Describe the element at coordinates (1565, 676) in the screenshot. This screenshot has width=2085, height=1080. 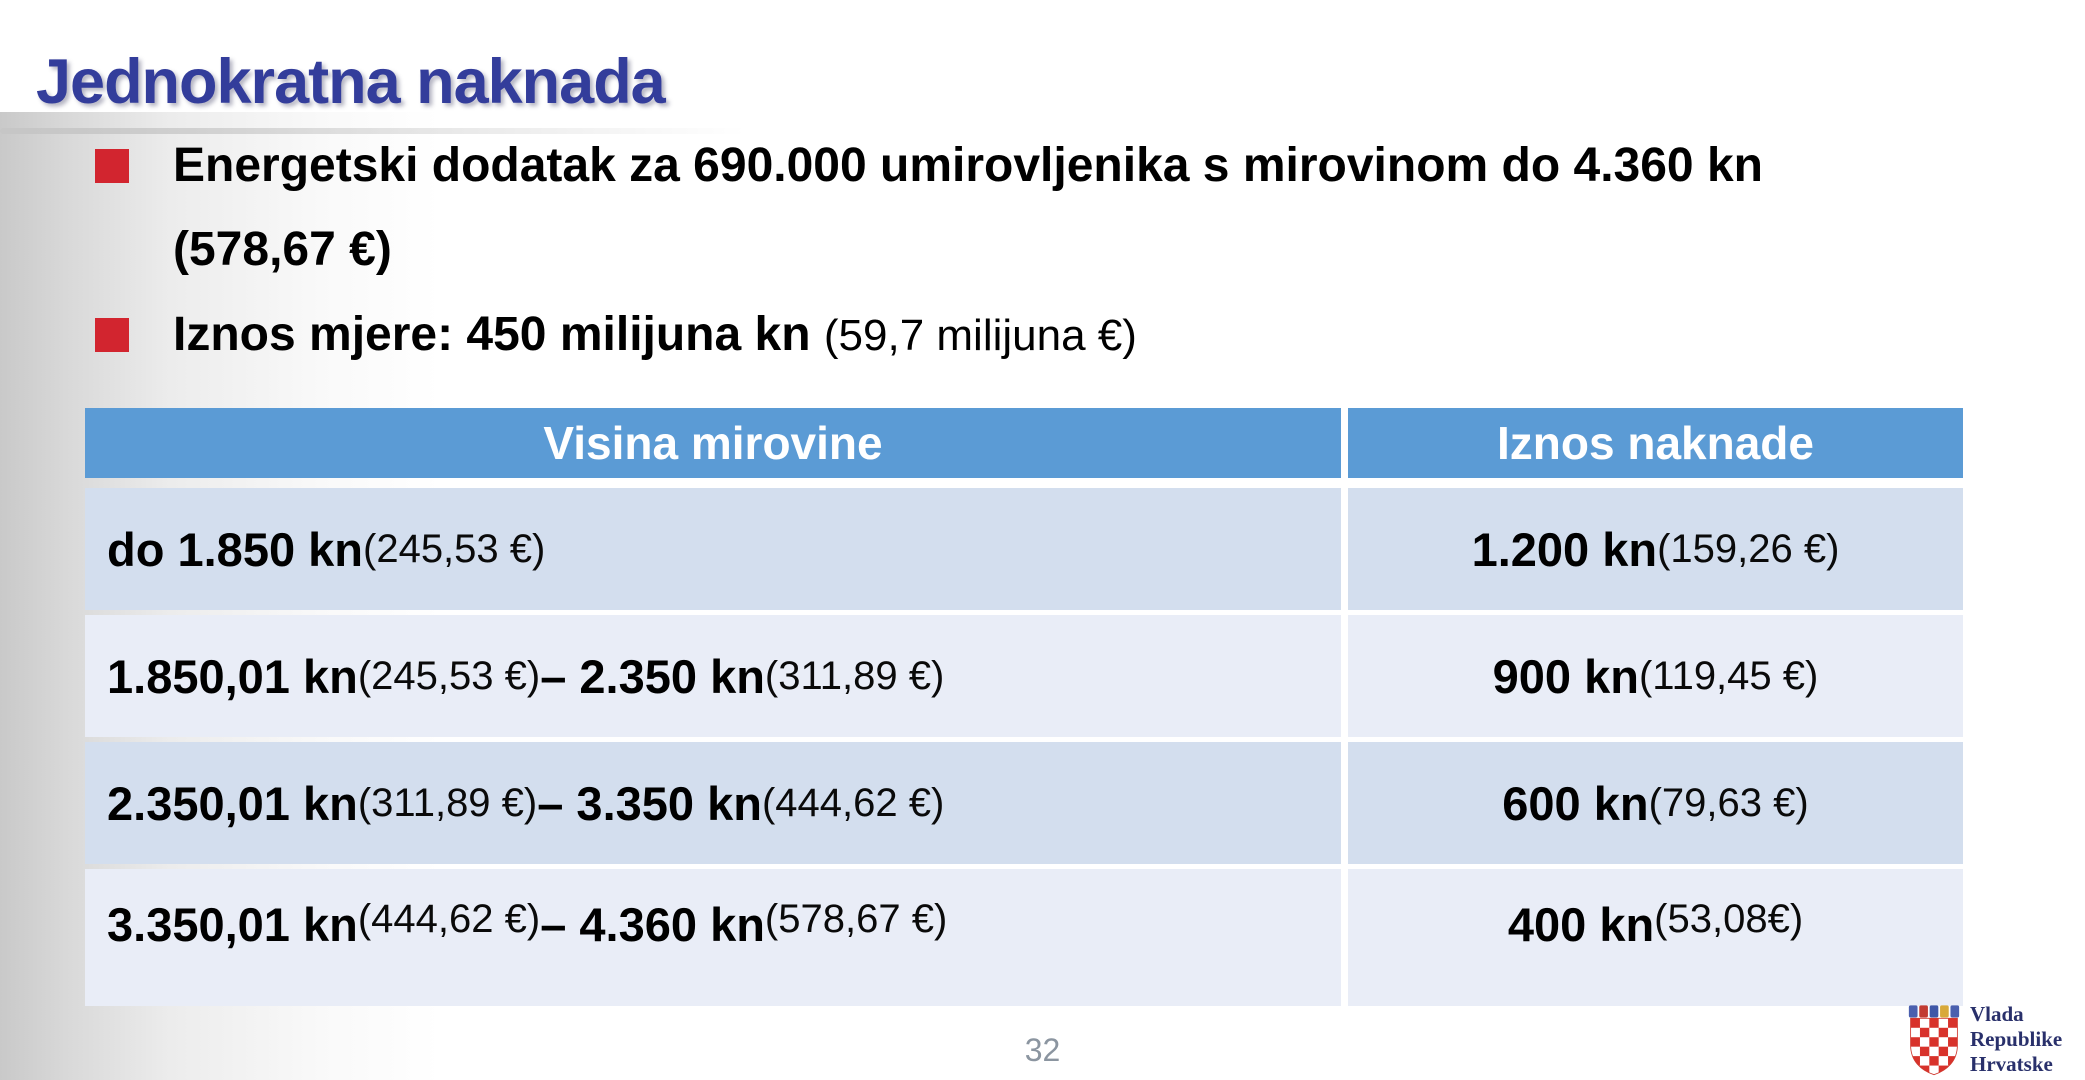
I see `amount-bold-text: 900 kn` at that location.